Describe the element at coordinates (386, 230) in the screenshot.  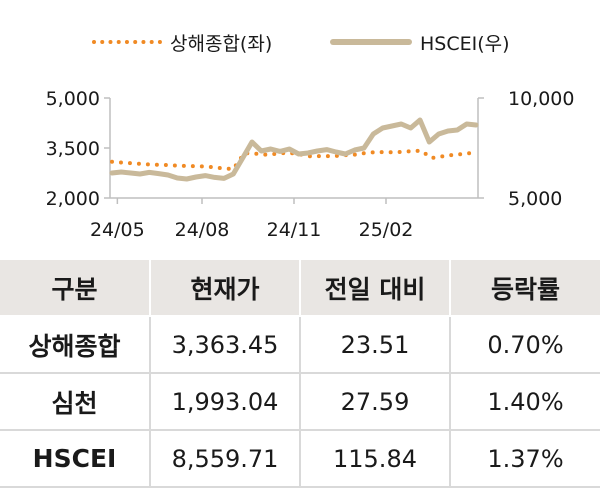
I see `x-tick-label: 25/02` at that location.